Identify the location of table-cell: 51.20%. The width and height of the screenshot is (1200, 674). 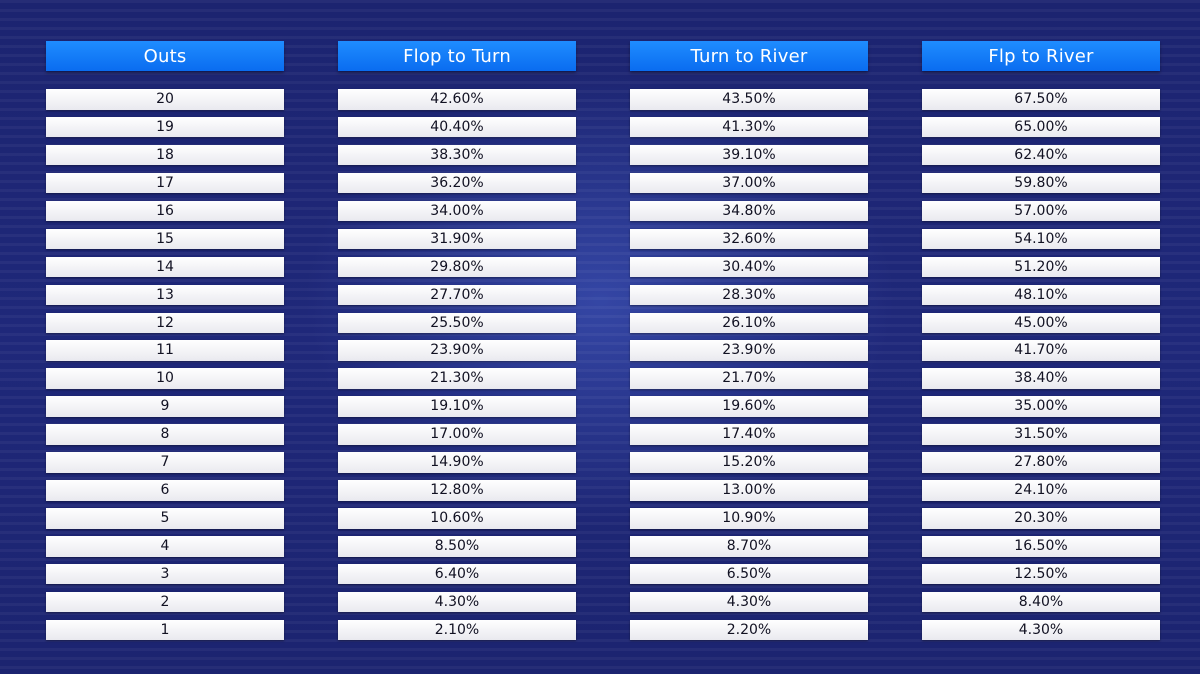
(1041, 267).